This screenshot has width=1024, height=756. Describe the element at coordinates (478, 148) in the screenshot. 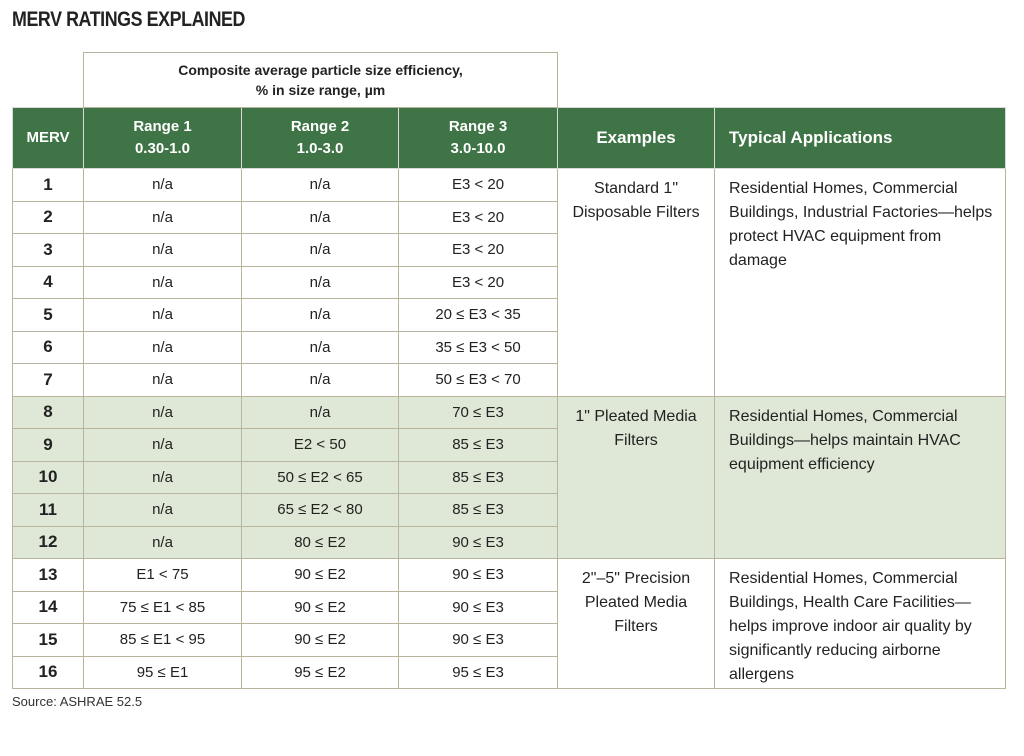

I see `header-range: 3.0-10.0` at that location.